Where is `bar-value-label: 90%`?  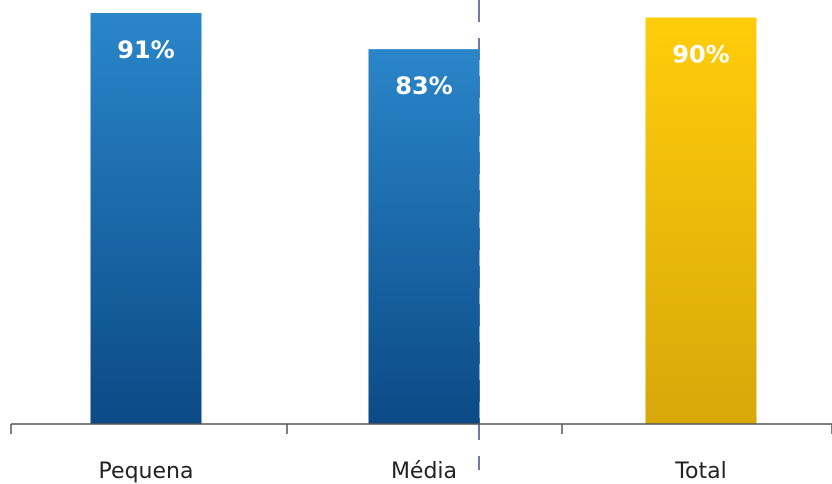 bar-value-label: 90% is located at coordinates (700, 55).